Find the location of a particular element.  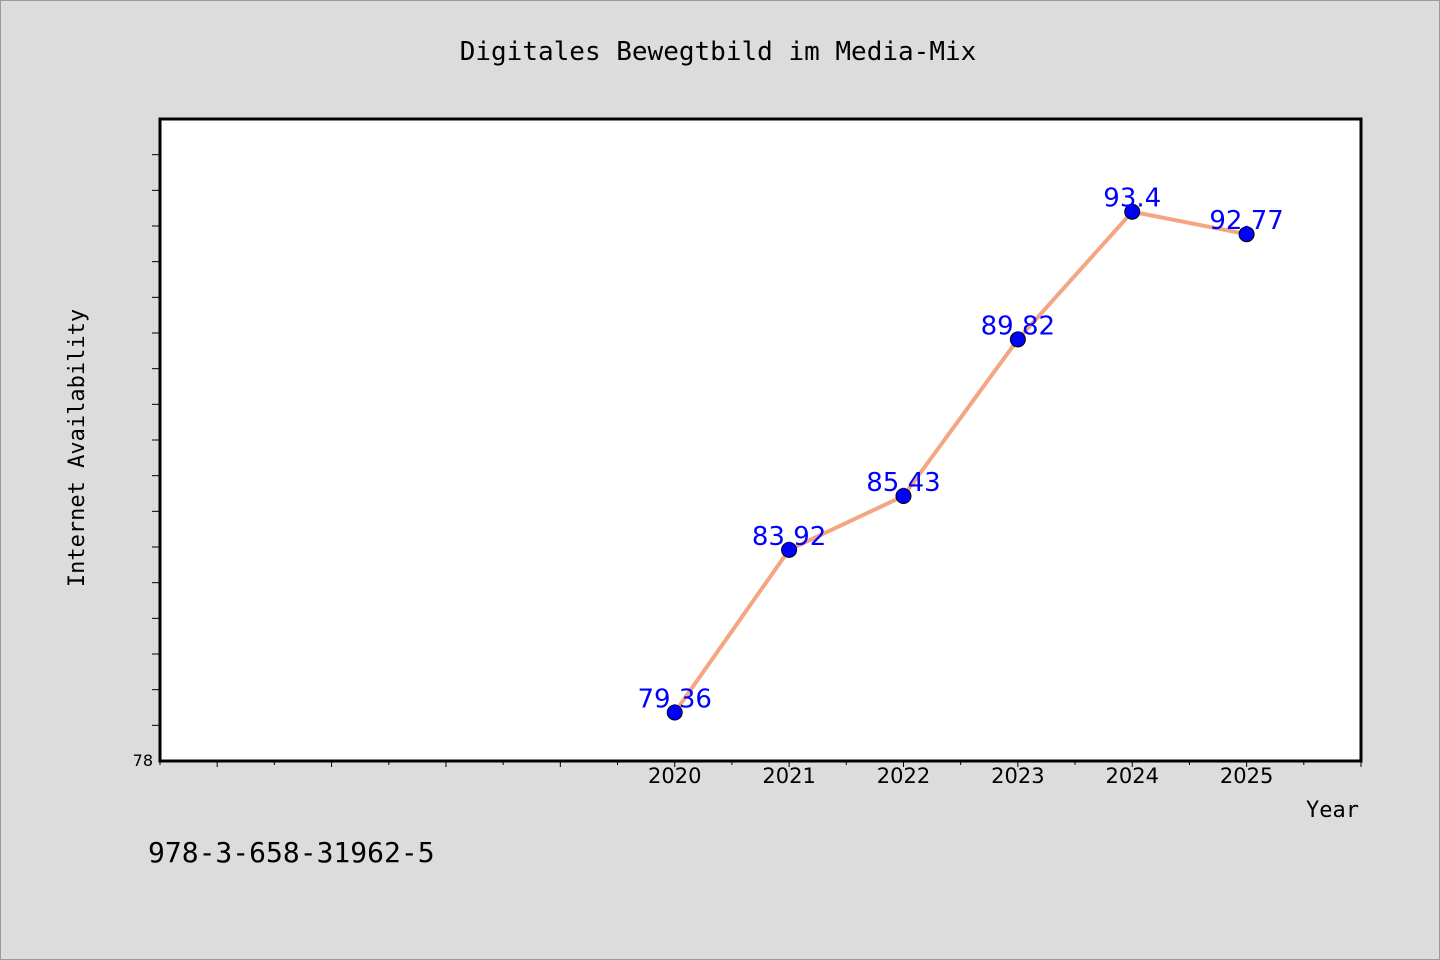

x-tick-label: 2021 is located at coordinates (788, 776).